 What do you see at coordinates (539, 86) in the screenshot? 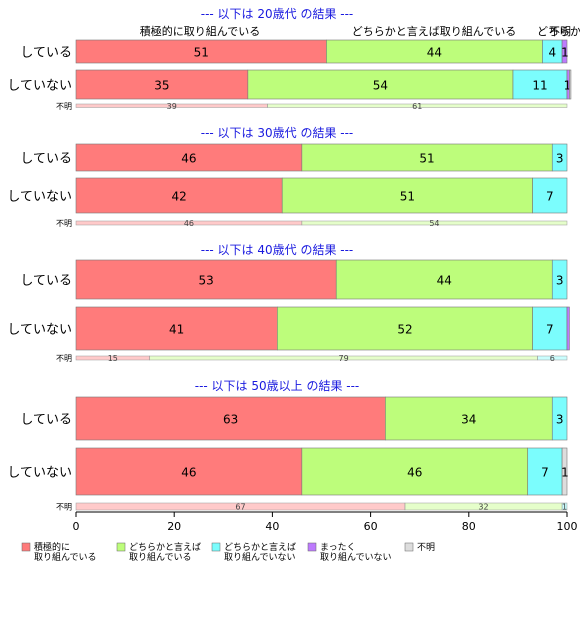
I see `data-label: 11` at bounding box center [539, 86].